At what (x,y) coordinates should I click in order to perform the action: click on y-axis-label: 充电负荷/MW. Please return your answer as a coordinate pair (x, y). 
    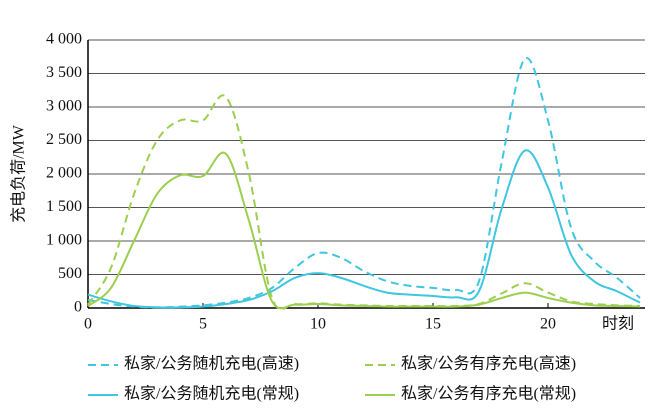
    Looking at the image, I should click on (19, 173).